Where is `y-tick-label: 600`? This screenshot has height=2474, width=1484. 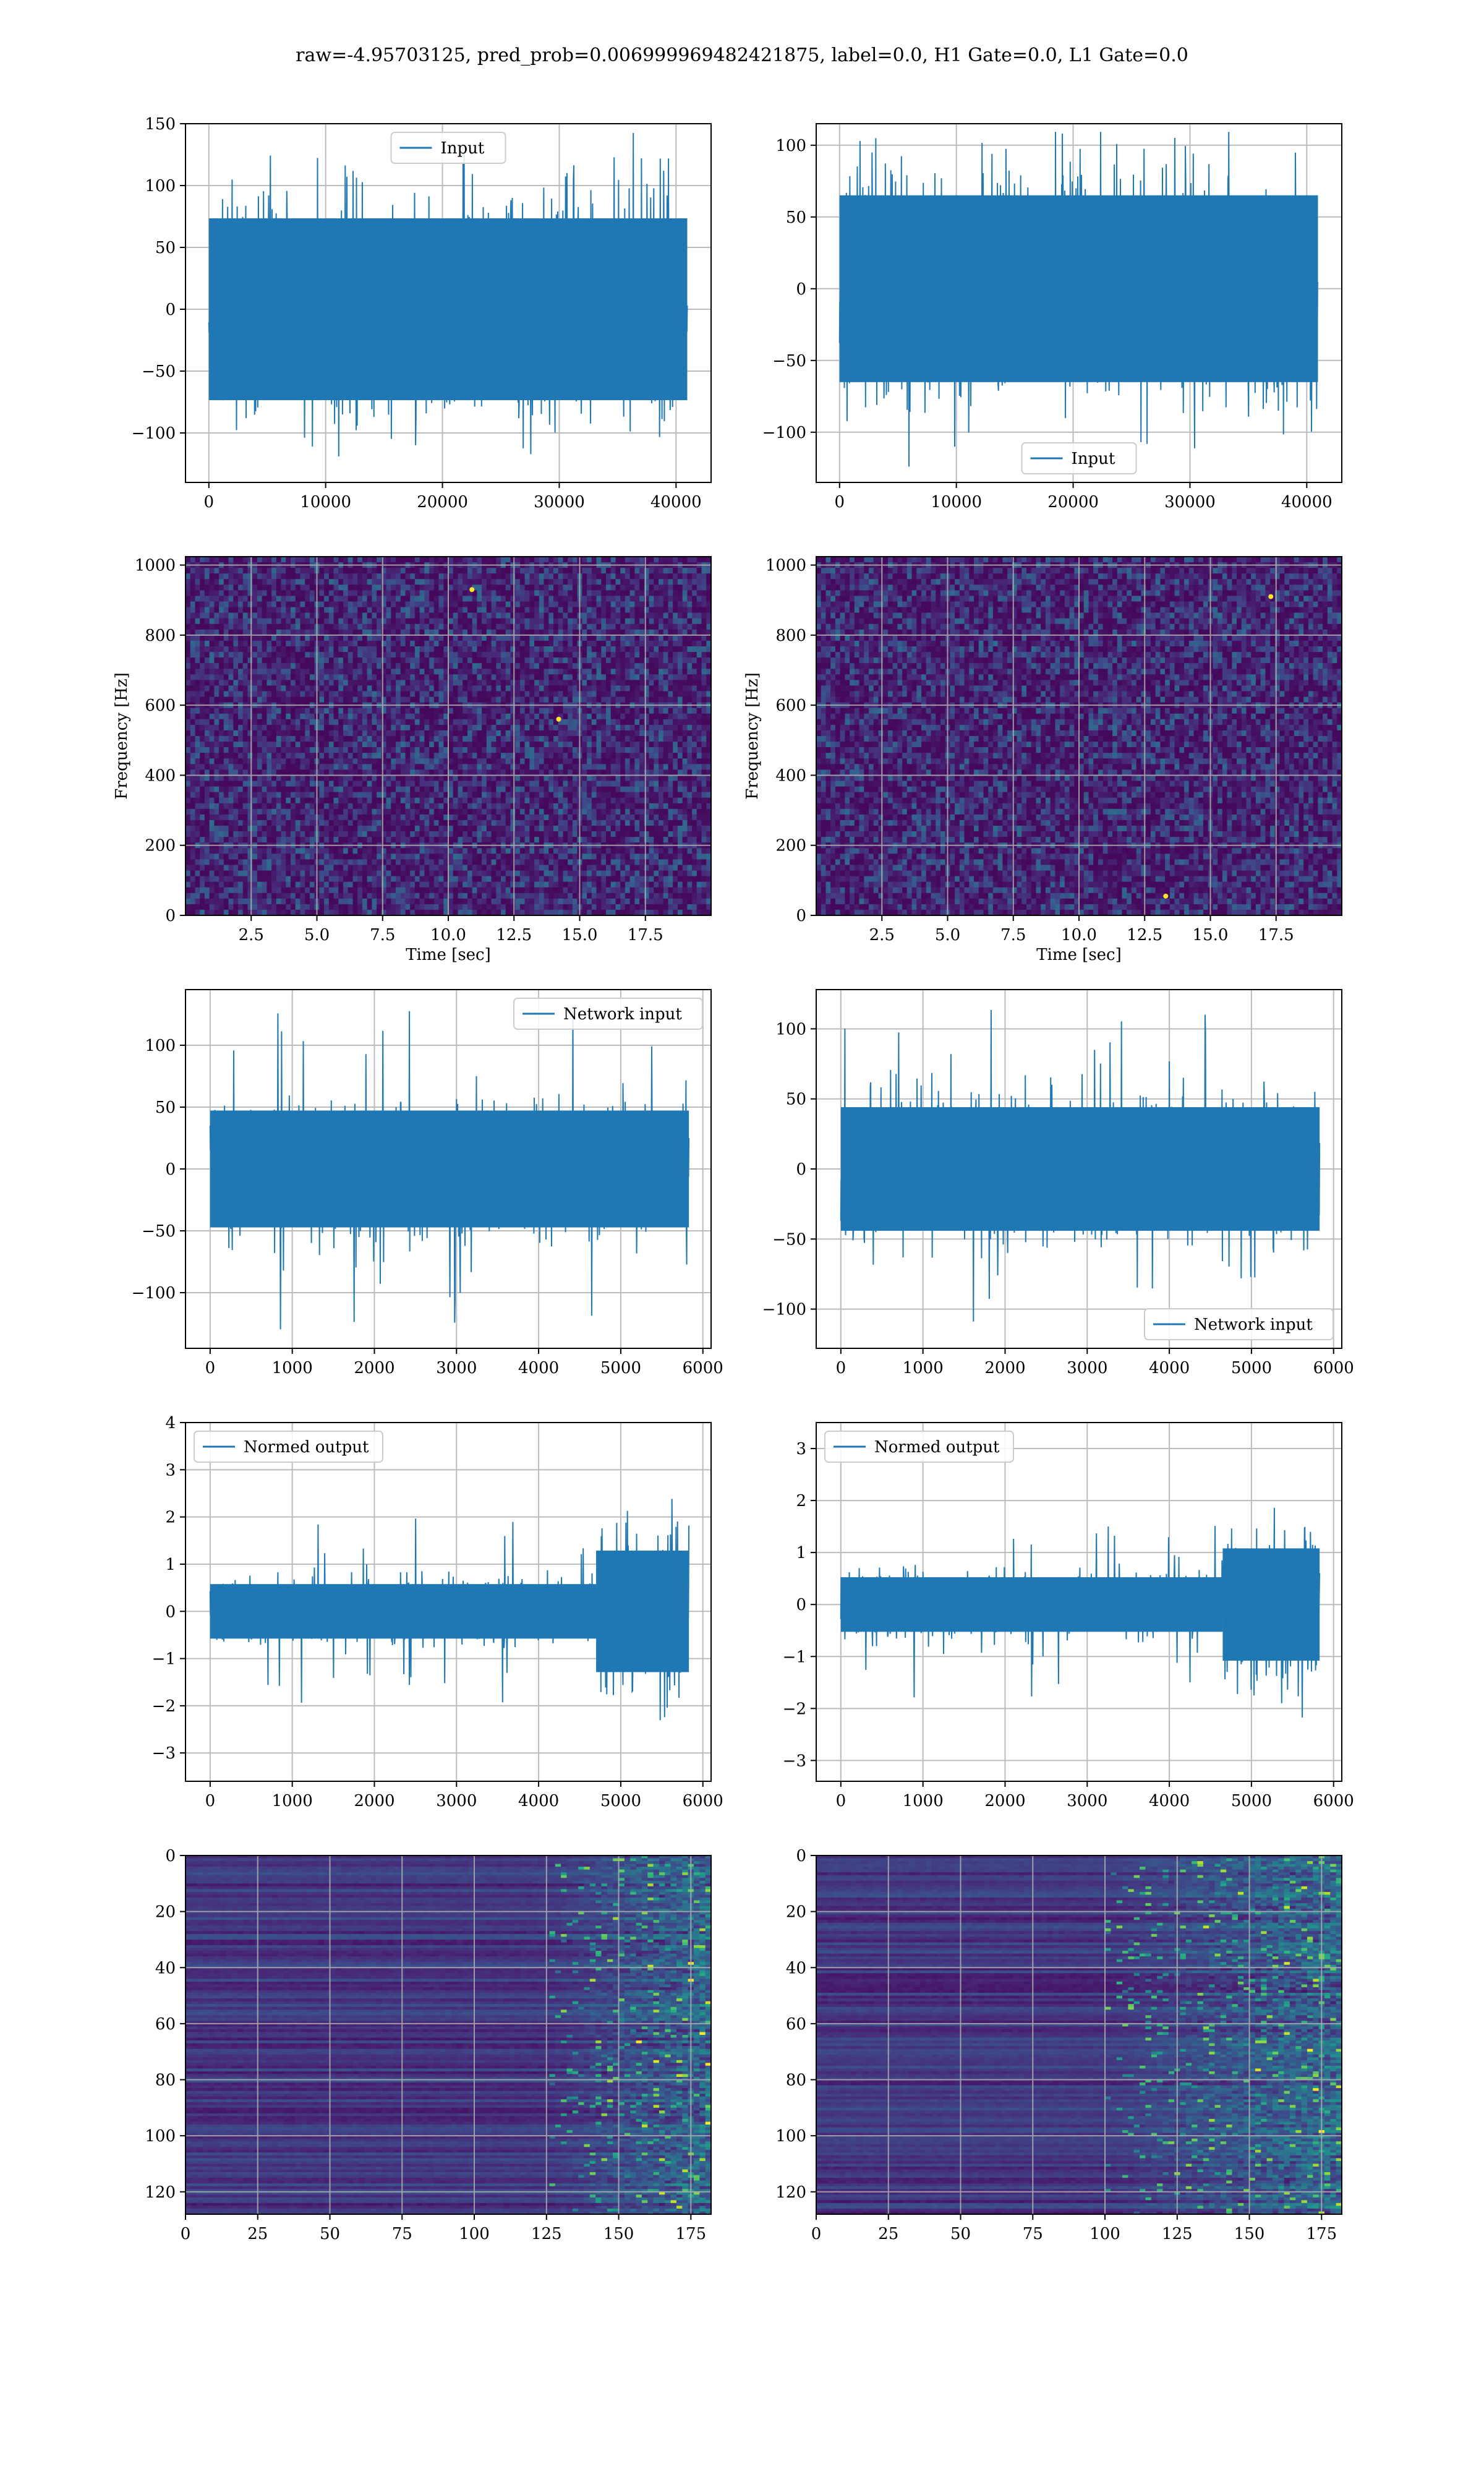 y-tick-label: 600 is located at coordinates (160, 705).